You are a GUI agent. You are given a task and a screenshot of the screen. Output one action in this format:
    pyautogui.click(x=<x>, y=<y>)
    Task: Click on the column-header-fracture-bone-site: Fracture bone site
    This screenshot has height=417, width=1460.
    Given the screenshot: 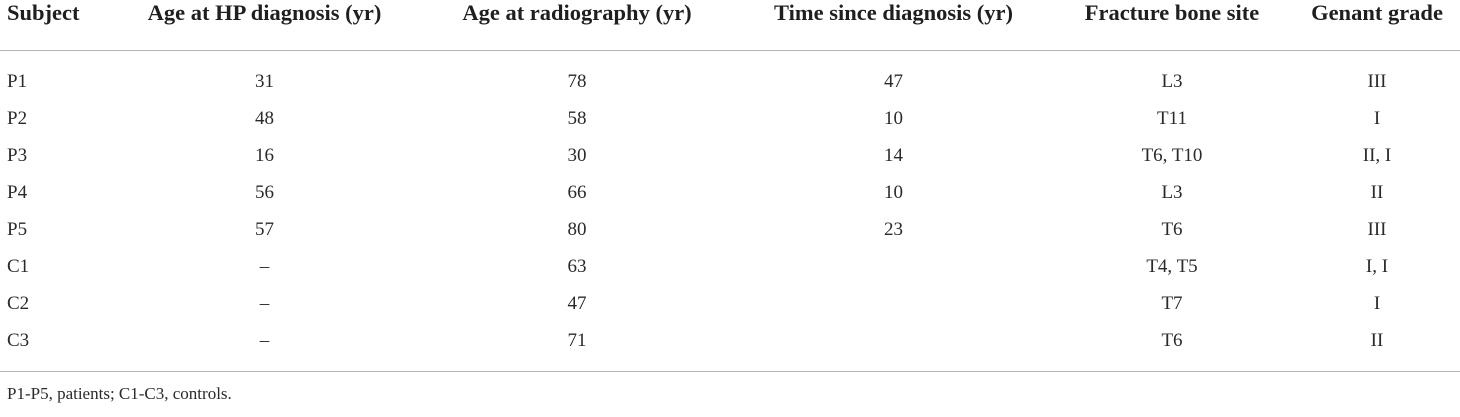 What is the action you would take?
    pyautogui.click(x=1172, y=25)
    